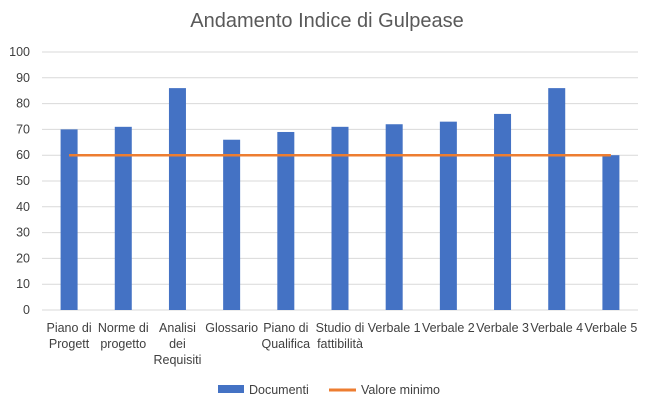 The height and width of the screenshot is (406, 647). Describe the element at coordinates (23, 104) in the screenshot. I see `y-tick-label: 80` at that location.